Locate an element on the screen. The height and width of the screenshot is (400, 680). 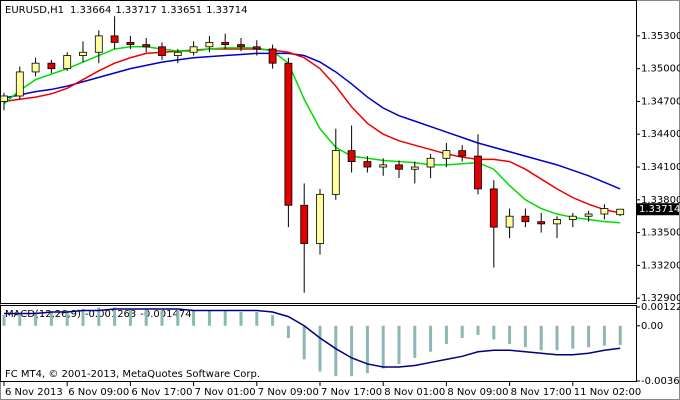
y-tick-label: 1.34700 is located at coordinates (660, 101).